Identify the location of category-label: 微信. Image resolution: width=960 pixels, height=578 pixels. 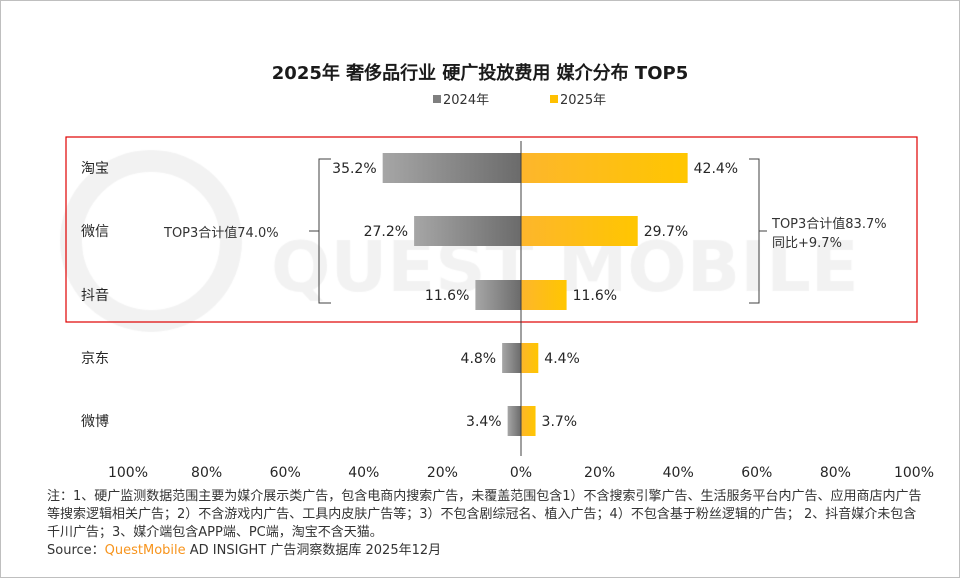
(95, 232).